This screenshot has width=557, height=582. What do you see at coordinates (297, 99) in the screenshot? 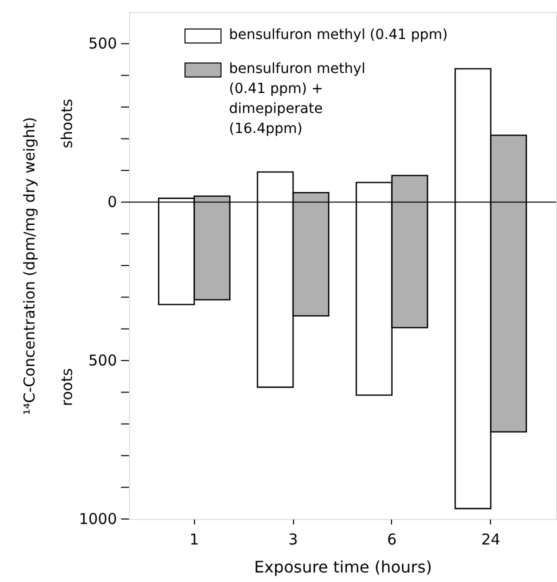
I see `legend-label: bensulfuron methyl (0.41 ppm) + dimepiperate (16.4ppm)` at bounding box center [297, 99].